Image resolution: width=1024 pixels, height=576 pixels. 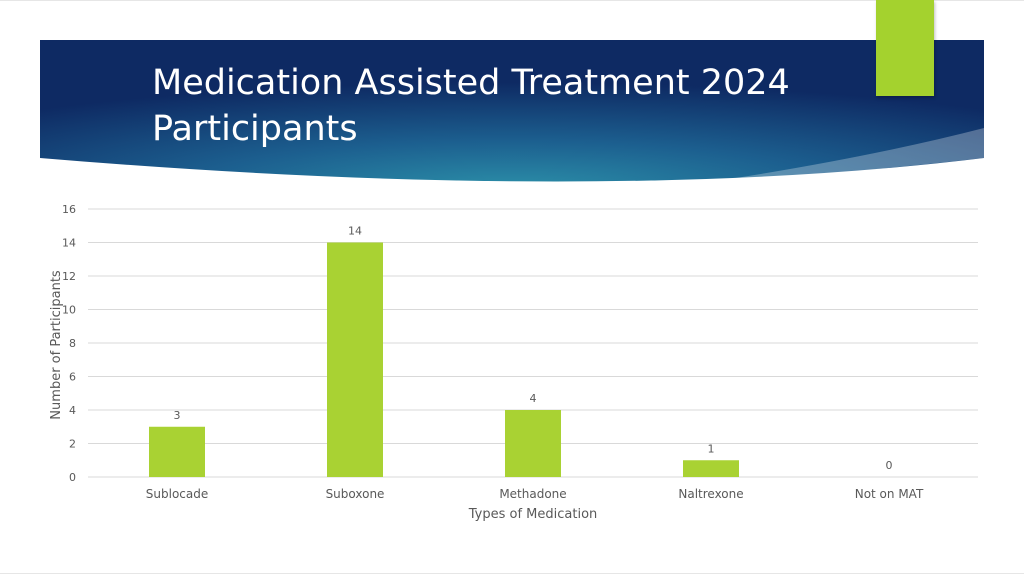 I want to click on y-tick-label: 10, so click(x=69, y=310).